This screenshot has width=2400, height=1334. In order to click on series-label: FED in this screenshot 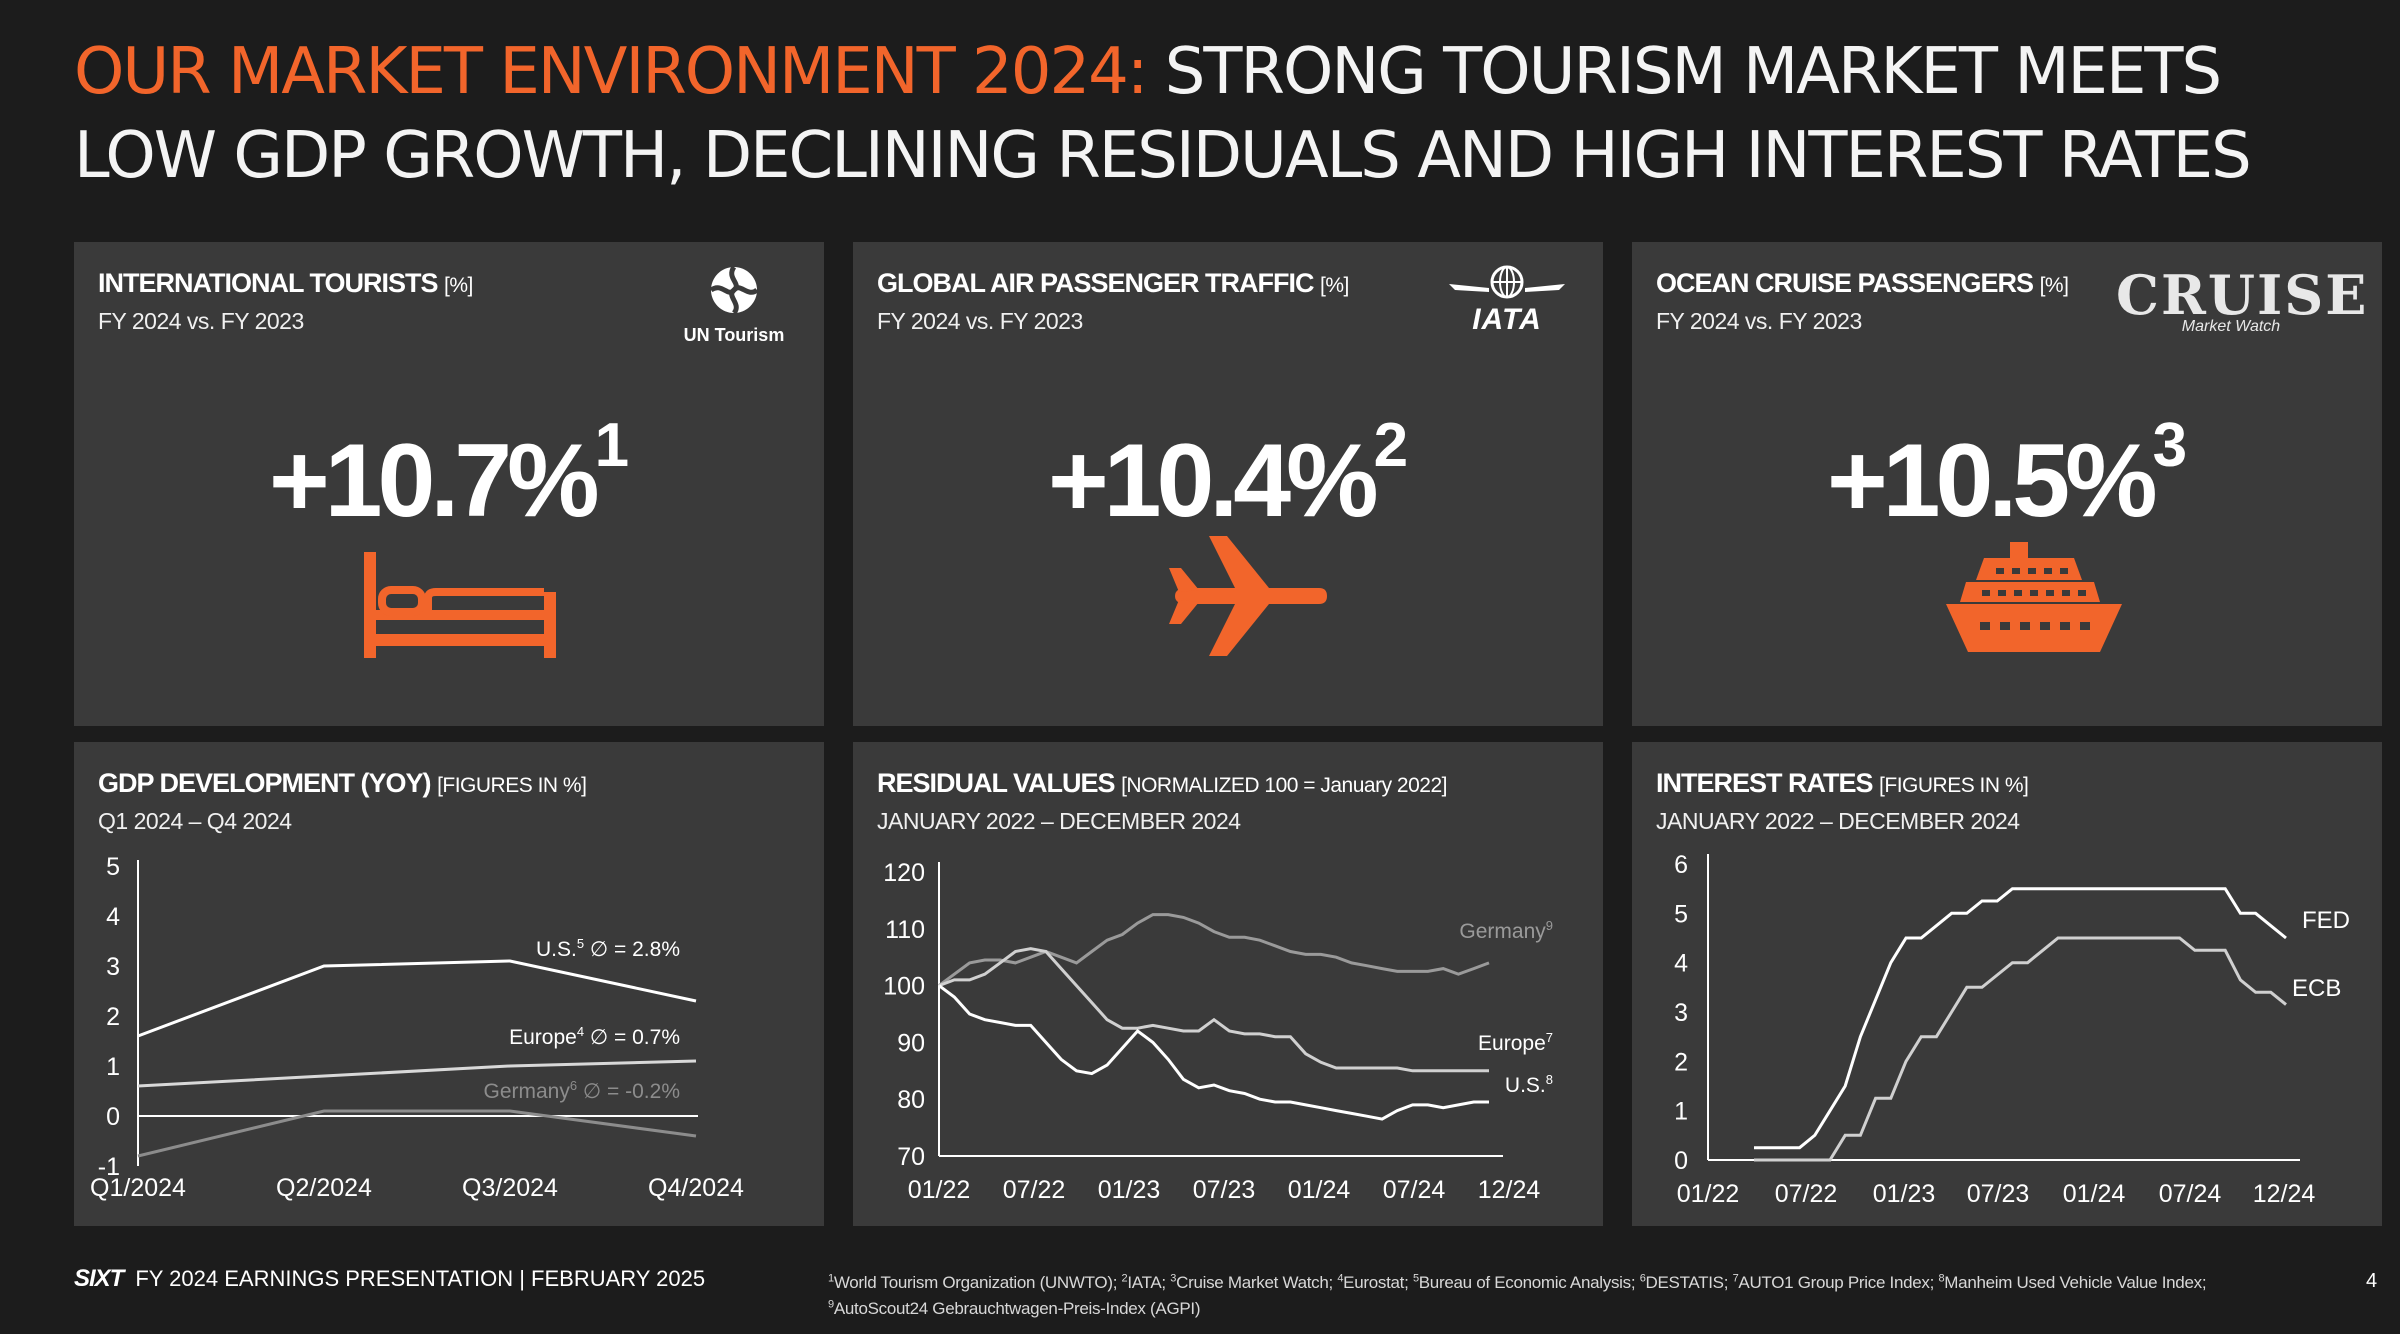, I will do `click(2326, 920)`.